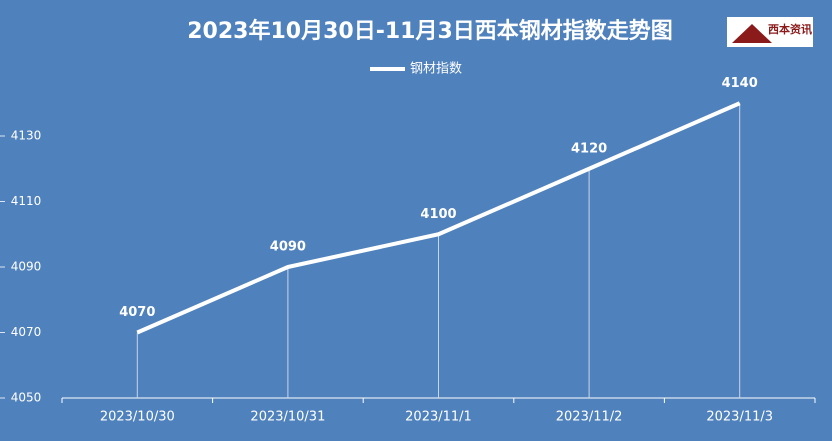 This screenshot has width=832, height=441. Describe the element at coordinates (790, 29) in the screenshot. I see `logo-text: 西本资讯` at that location.